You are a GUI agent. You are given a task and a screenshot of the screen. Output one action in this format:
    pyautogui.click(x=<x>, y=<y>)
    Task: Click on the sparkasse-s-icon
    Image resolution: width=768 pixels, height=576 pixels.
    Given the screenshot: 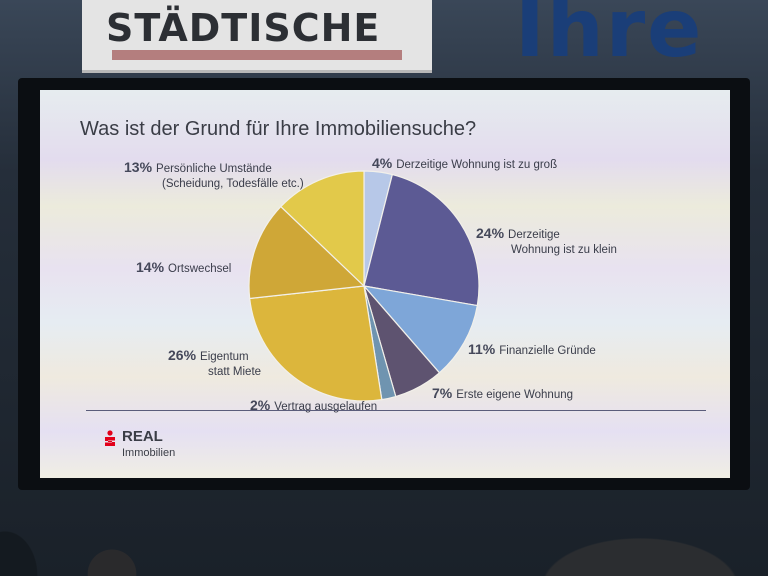 What is the action you would take?
    pyautogui.click(x=110, y=438)
    